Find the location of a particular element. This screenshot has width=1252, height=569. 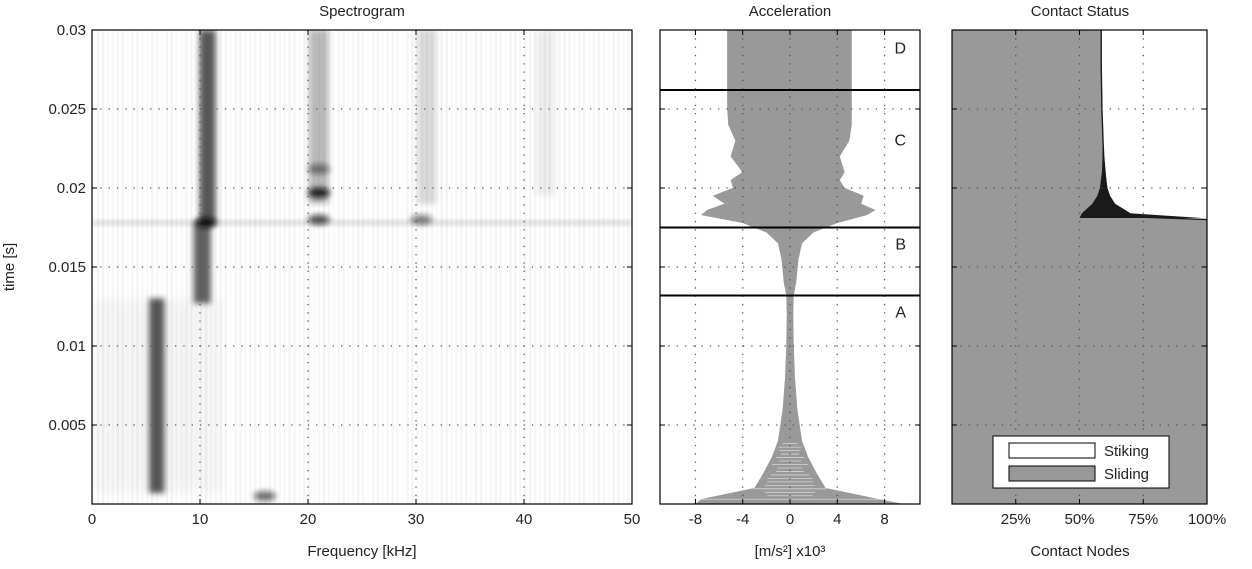

y-tick-label: 0.015 is located at coordinates (67, 267).